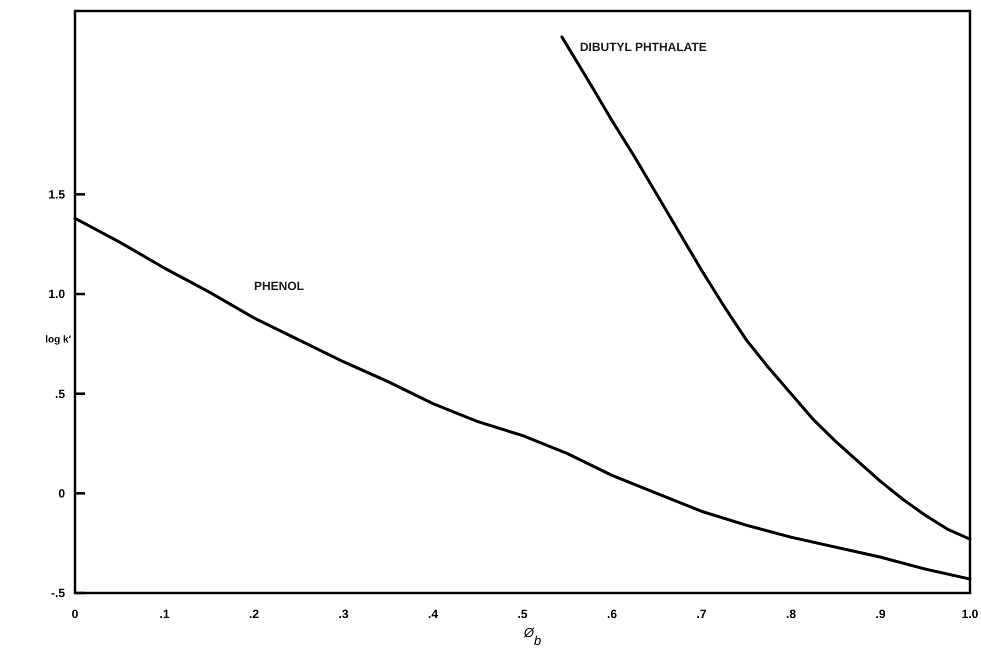  What do you see at coordinates (254, 614) in the screenshot?
I see `x-tick-label: .2` at bounding box center [254, 614].